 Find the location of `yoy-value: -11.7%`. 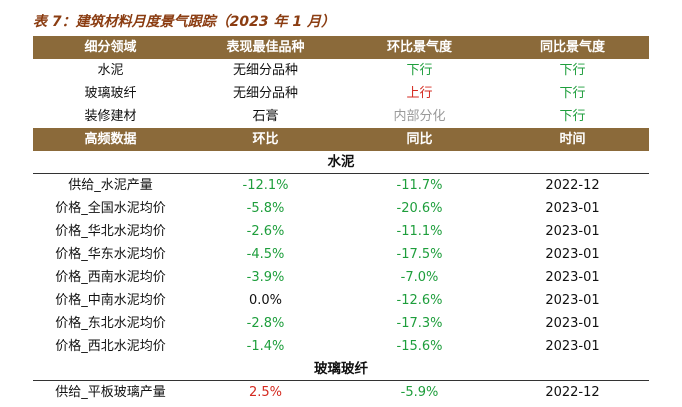

yoy-value: -11.7% is located at coordinates (419, 185).